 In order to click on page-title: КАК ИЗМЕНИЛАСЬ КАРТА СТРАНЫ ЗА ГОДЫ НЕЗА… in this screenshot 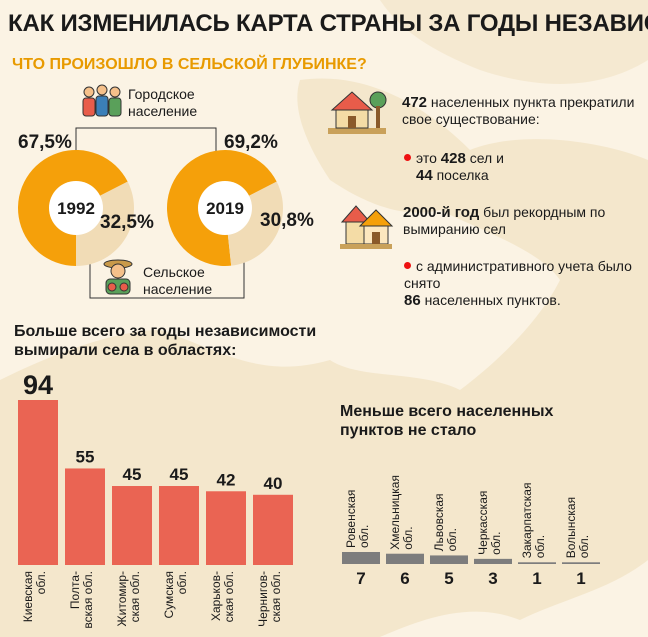, I will do `click(328, 23)`.